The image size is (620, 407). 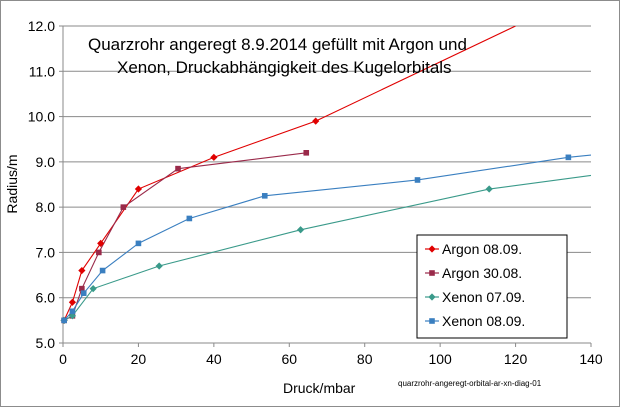 What do you see at coordinates (516, 359) in the screenshot?
I see `x-tick-label: 120` at bounding box center [516, 359].